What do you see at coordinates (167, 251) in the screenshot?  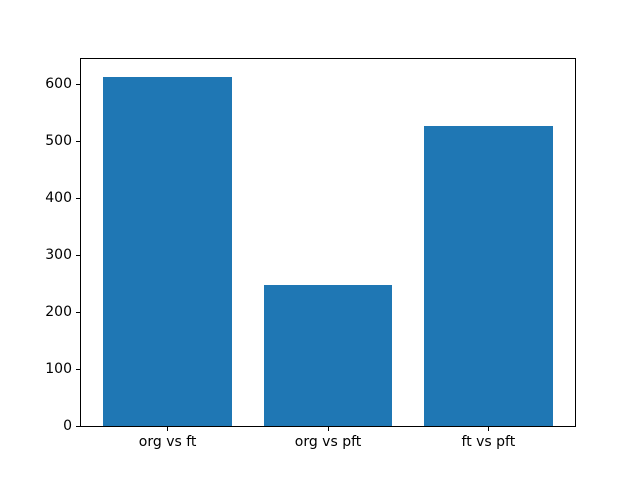 I see `bar-org-vs-ft` at bounding box center [167, 251].